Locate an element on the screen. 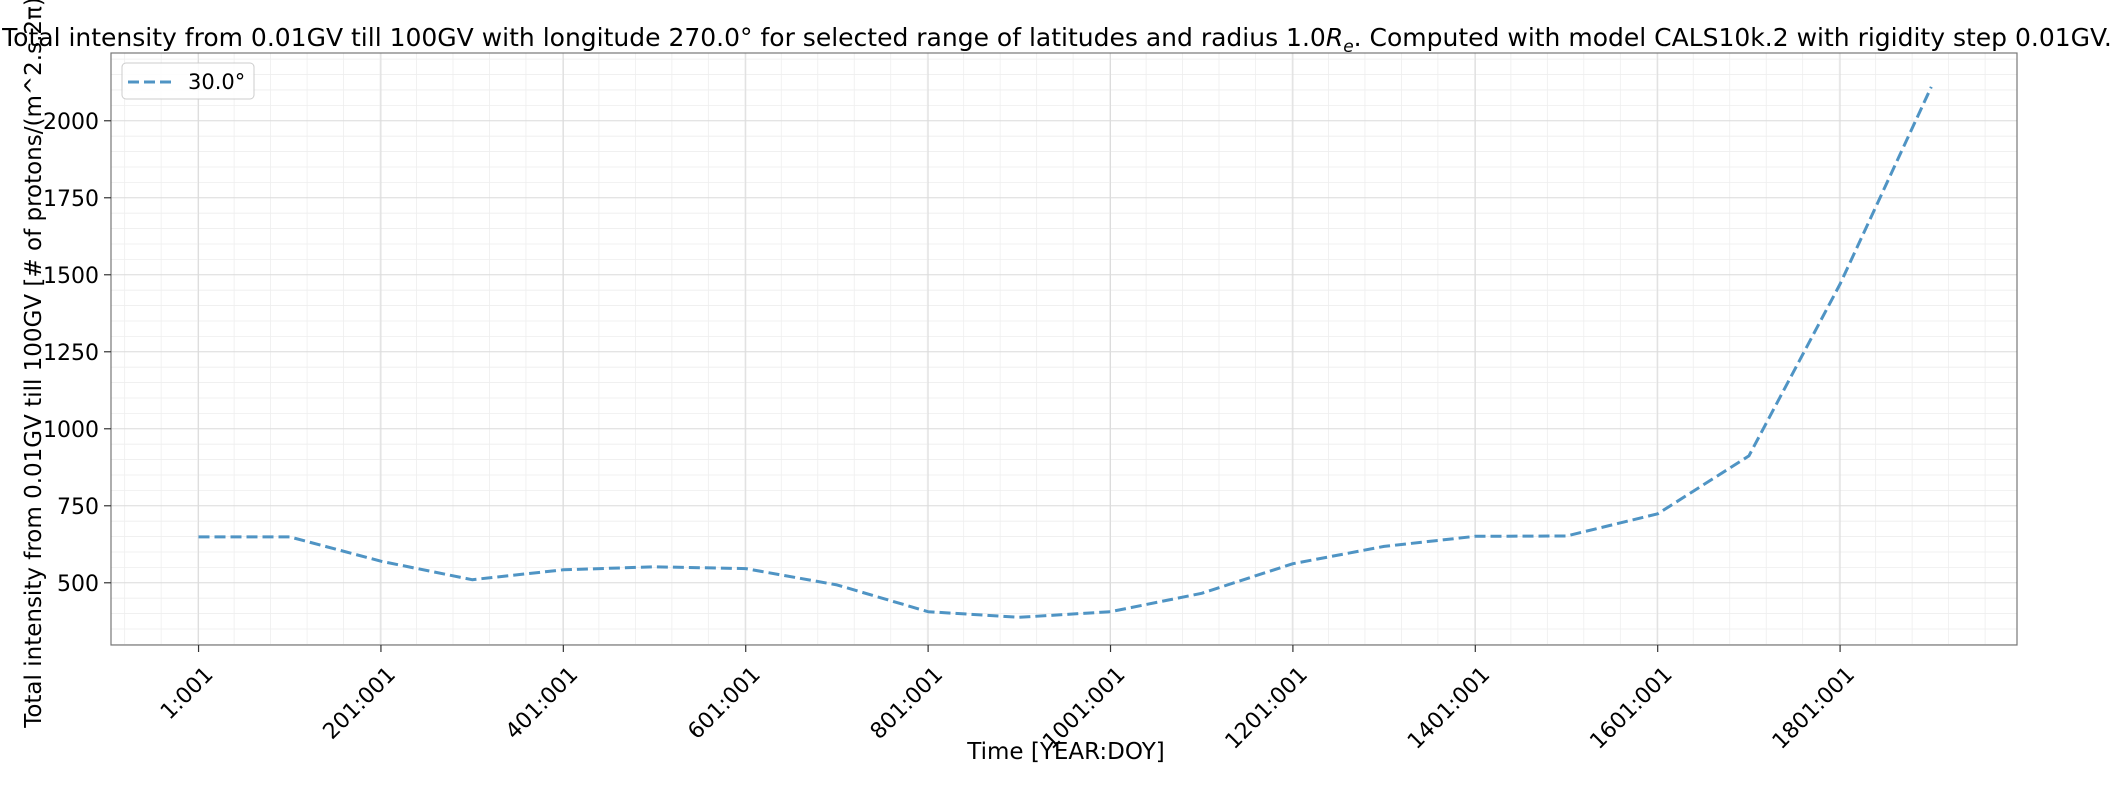  y-tick-label: 2000 is located at coordinates (71, 122).